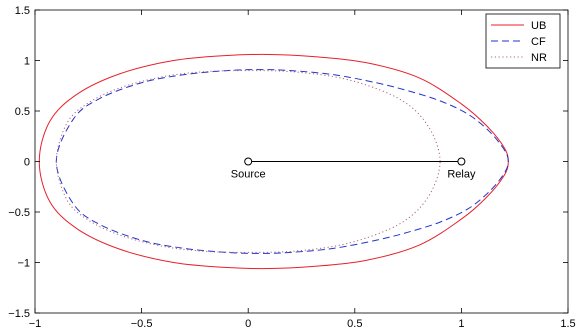 The image size is (579, 335). Describe the element at coordinates (19, 314) in the screenshot. I see `y-tick-label: −1.5` at that location.